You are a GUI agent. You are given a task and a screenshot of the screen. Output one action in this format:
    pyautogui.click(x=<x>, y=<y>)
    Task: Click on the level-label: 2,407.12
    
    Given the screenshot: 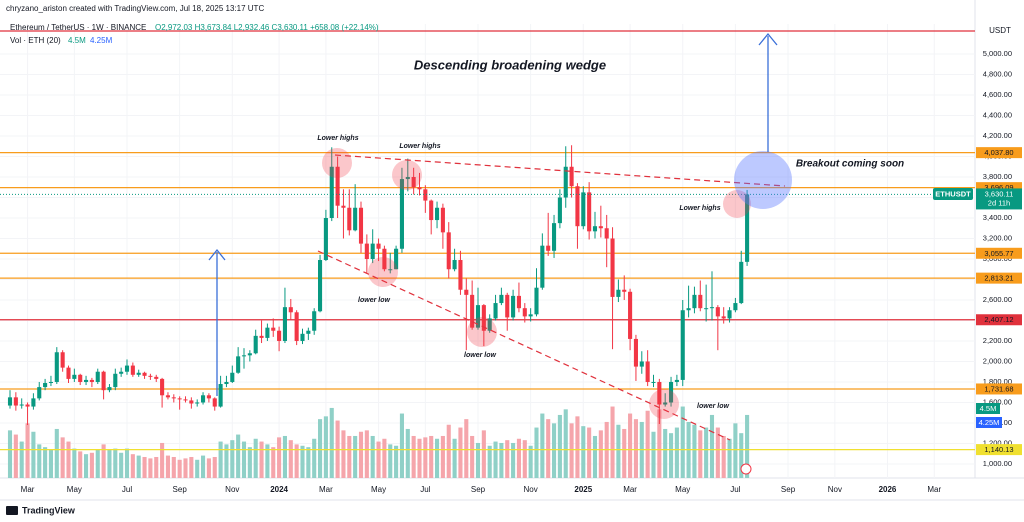 What is the action you would take?
    pyautogui.click(x=998, y=319)
    